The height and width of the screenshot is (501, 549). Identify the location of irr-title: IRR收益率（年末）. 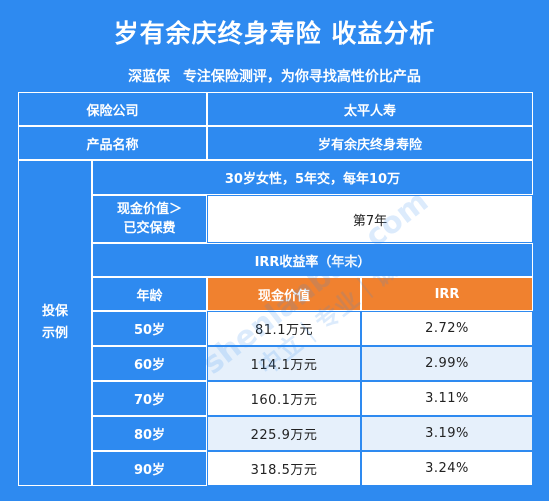
(312, 260).